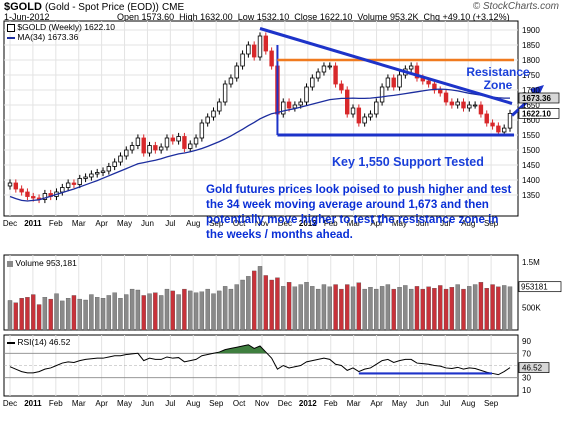  I want to click on price-x-tick: 2011, so click(33, 223).